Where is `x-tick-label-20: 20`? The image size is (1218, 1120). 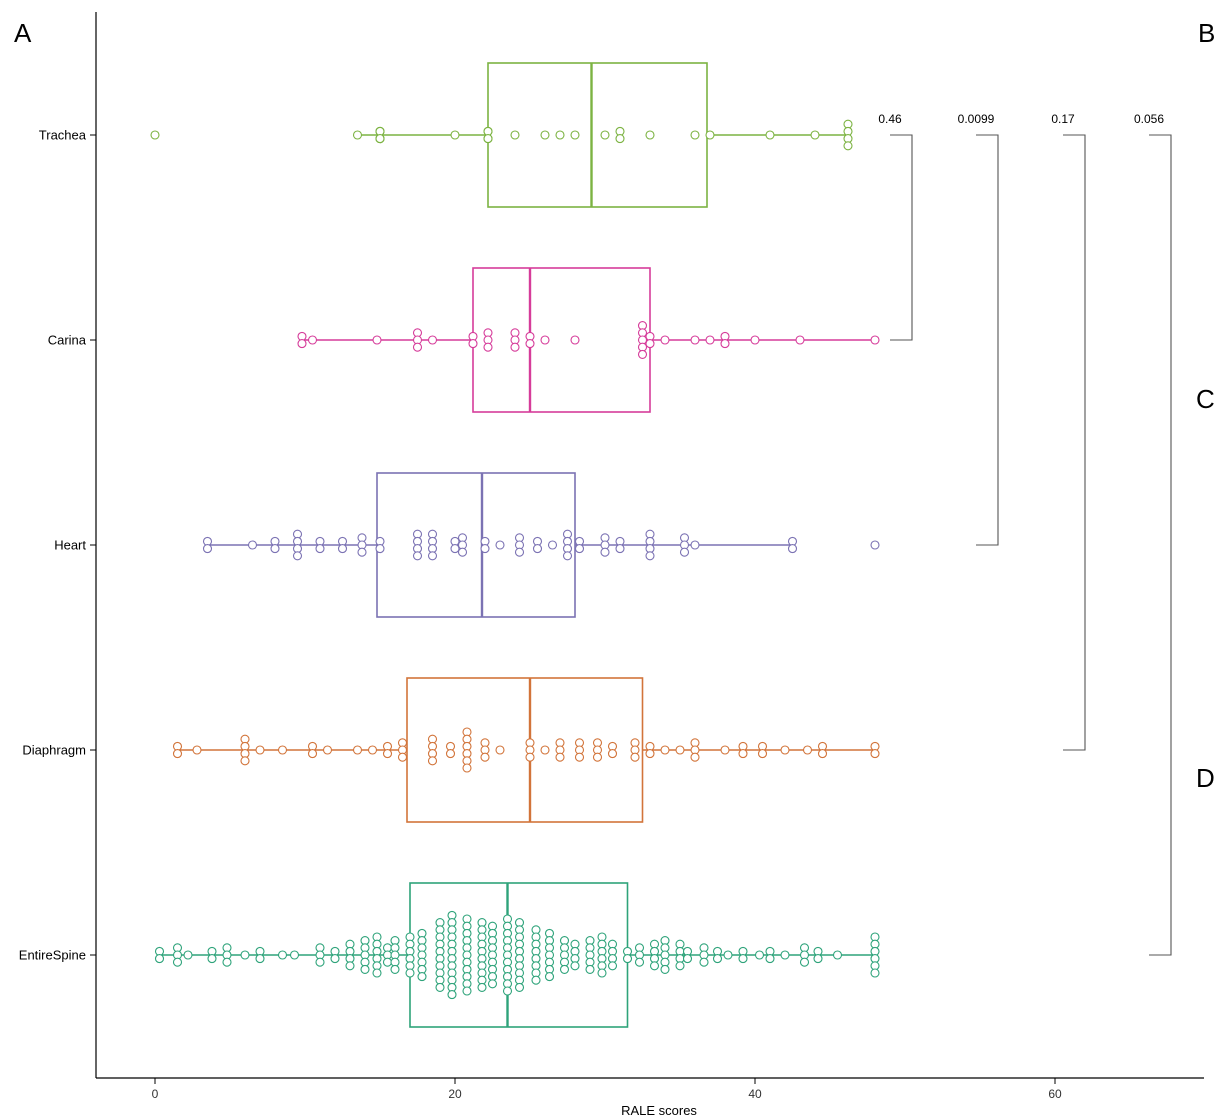
x-tick-label-20: 20 is located at coordinates (455, 1094).